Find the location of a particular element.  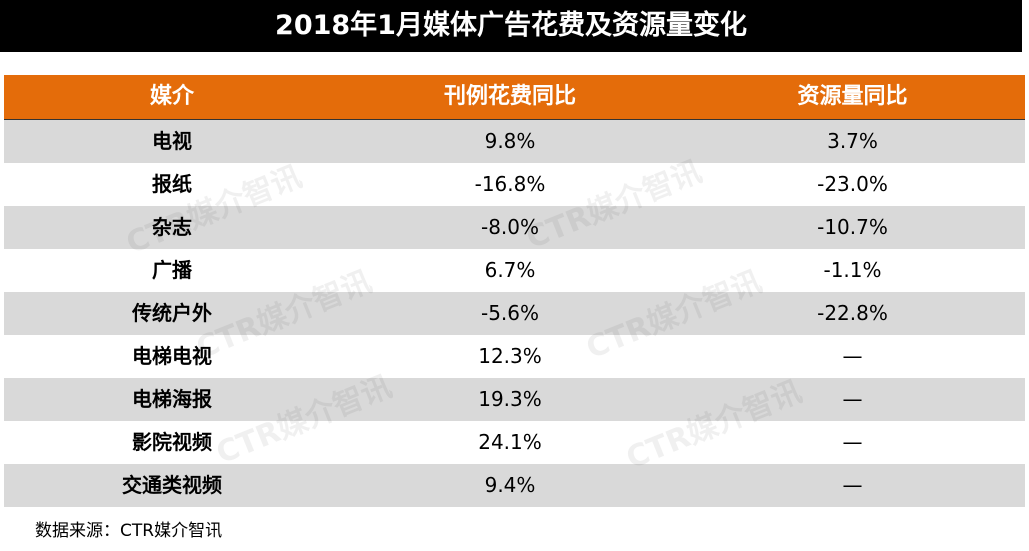

header-cell: 资源量同比 is located at coordinates (852, 96).